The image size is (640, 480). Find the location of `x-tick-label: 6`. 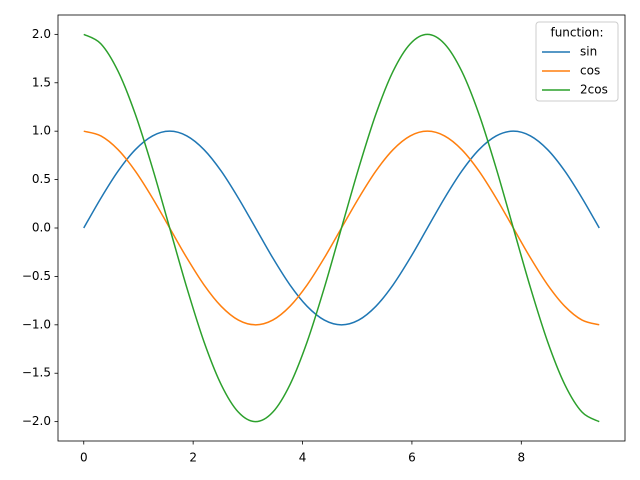

x-tick-label: 6 is located at coordinates (412, 458).